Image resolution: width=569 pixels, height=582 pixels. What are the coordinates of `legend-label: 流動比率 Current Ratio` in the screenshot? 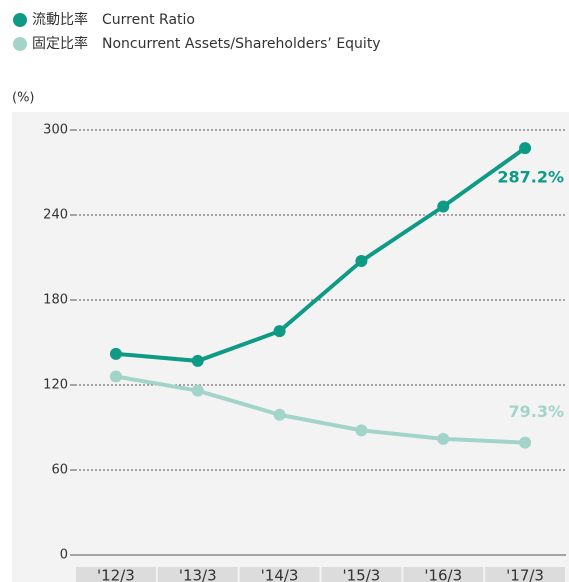 It's located at (113, 19).